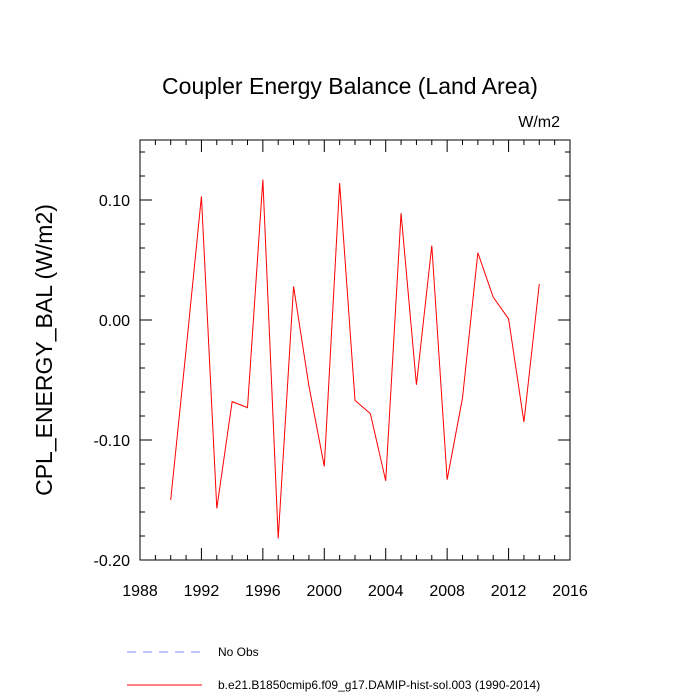 The width and height of the screenshot is (700, 700). I want to click on x-tick-label: 1996, so click(263, 591).